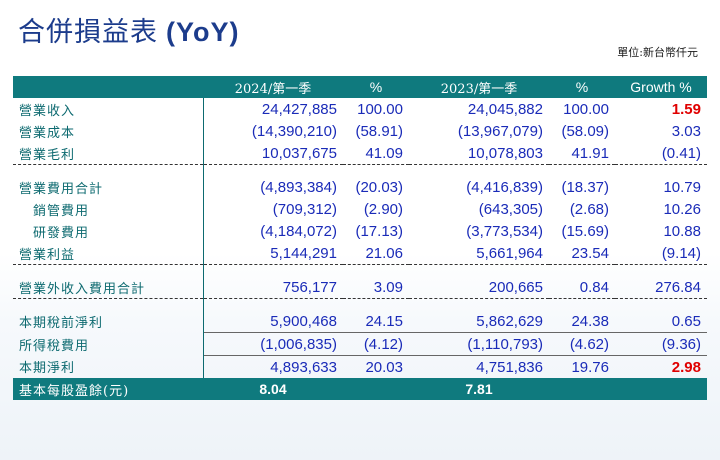  Describe the element at coordinates (509, 321) in the screenshot. I see `value-2023: 5,862,629` at that location.